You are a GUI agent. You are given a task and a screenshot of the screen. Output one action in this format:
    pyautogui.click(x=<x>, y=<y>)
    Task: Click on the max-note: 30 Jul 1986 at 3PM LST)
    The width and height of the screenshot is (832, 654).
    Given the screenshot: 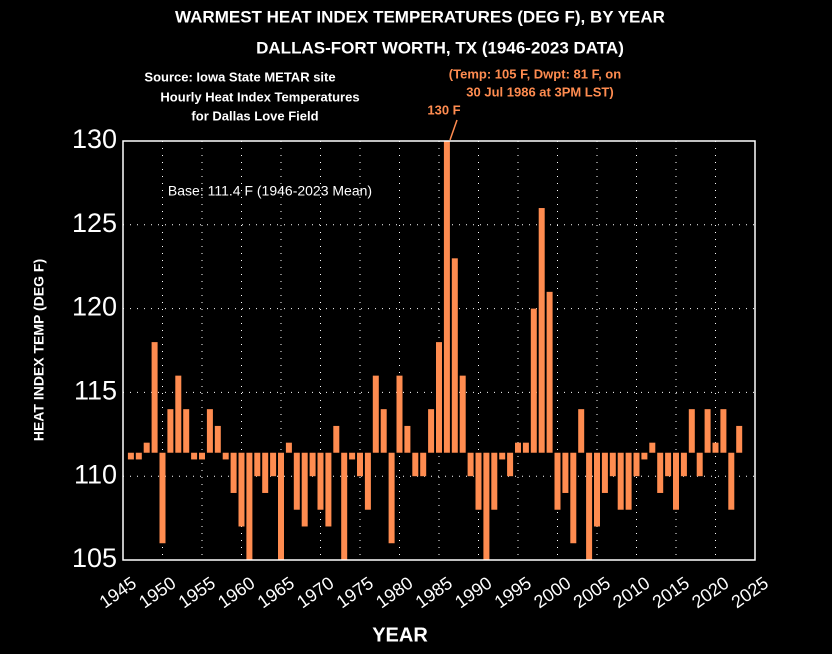 What is the action you would take?
    pyautogui.click(x=539, y=91)
    